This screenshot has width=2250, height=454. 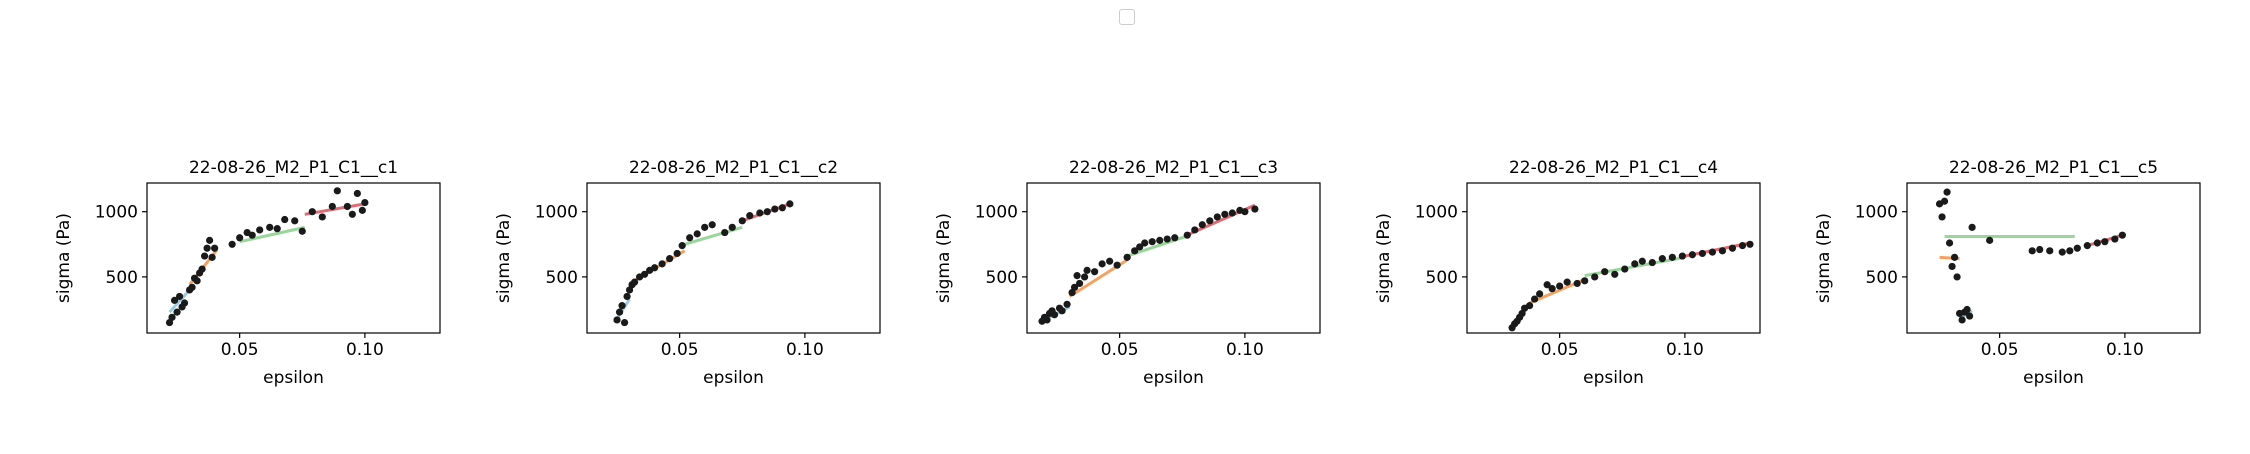 What do you see at coordinates (733, 168) in the screenshot?
I see `chart-title: 22-08-26_M2_P1_C1__c2` at bounding box center [733, 168].